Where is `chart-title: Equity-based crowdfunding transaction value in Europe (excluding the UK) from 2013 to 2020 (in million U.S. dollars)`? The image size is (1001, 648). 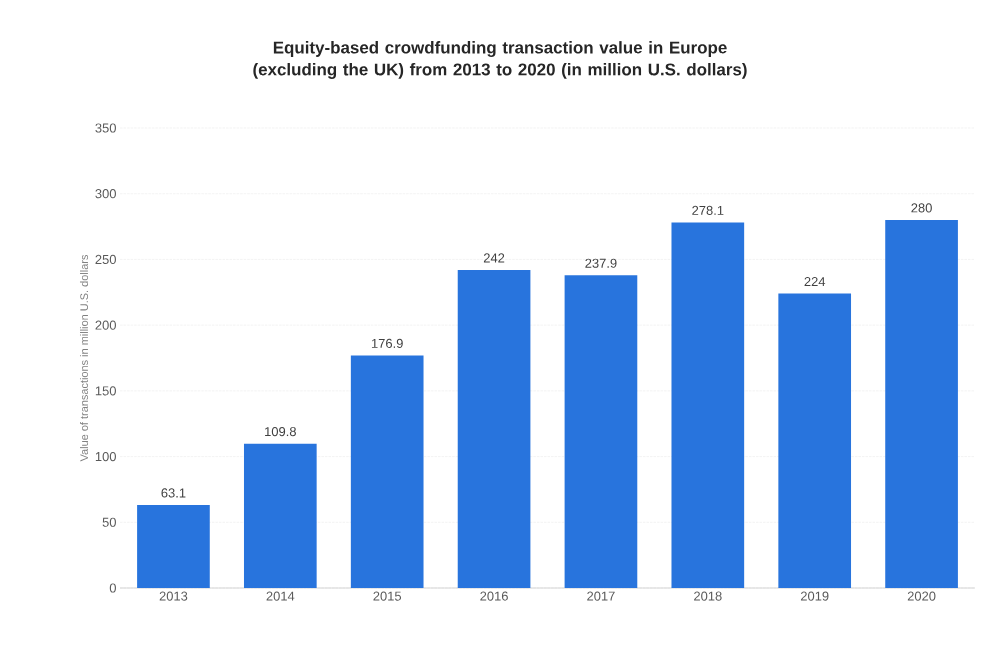
chart-title: Equity-based crowdfunding transaction value in Europe (excluding the UK) from 2013 to 2020 (in million U.S. dollars) is located at coordinates (500, 60).